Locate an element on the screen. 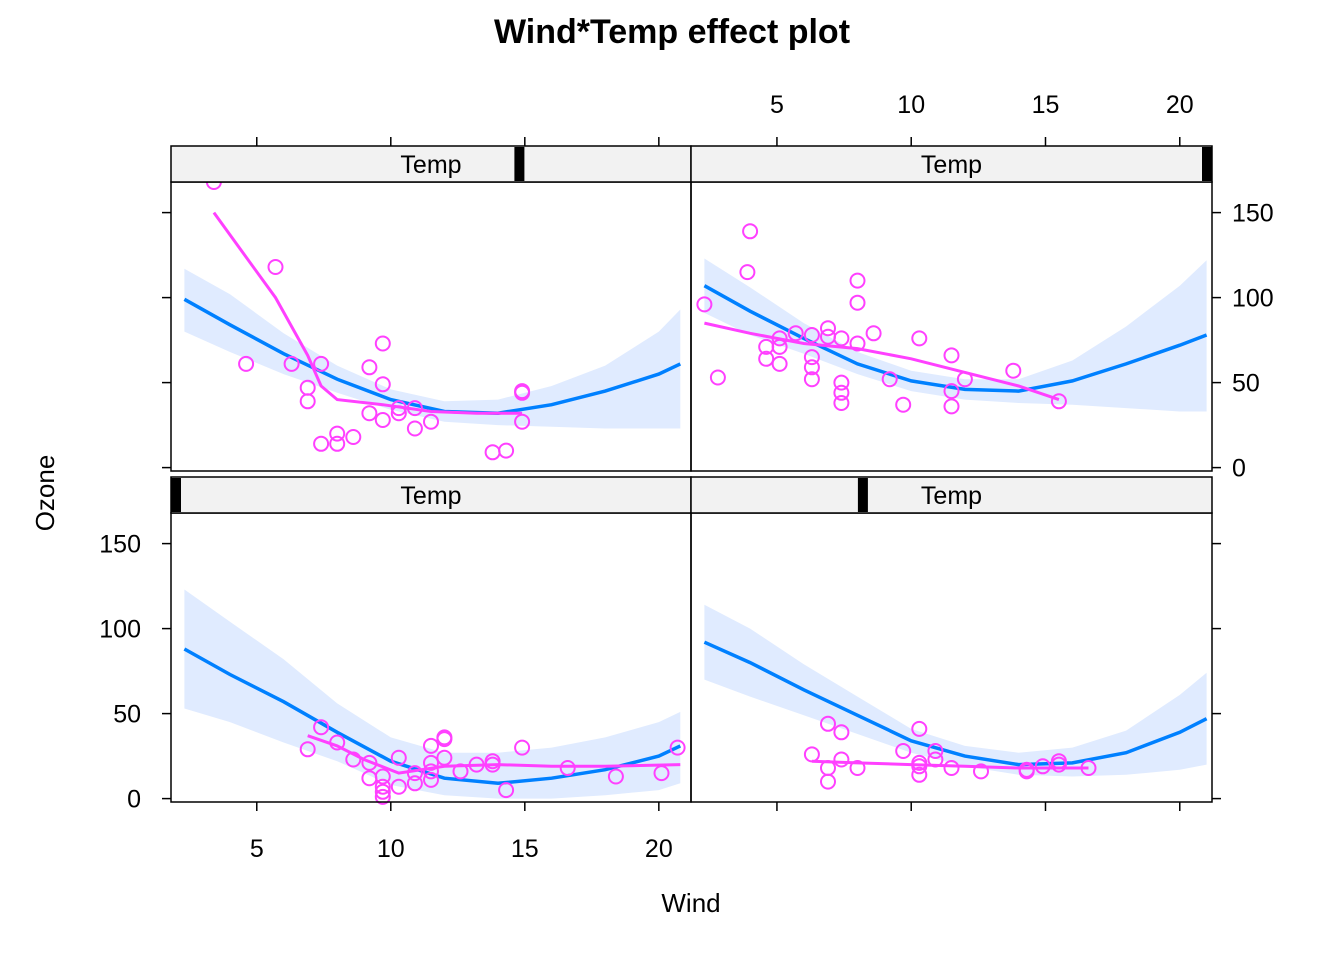 This screenshot has width=1344, height=960. y-axis-label: Ozone is located at coordinates (45, 493).